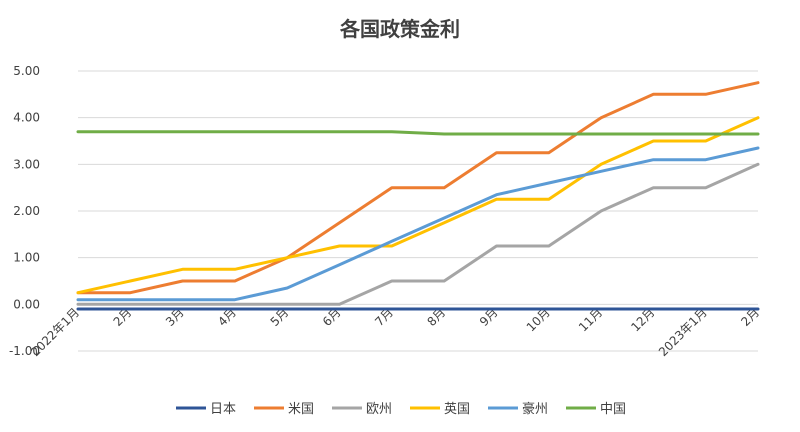  I want to click on y-tick-label: 4.00, so click(26, 118).